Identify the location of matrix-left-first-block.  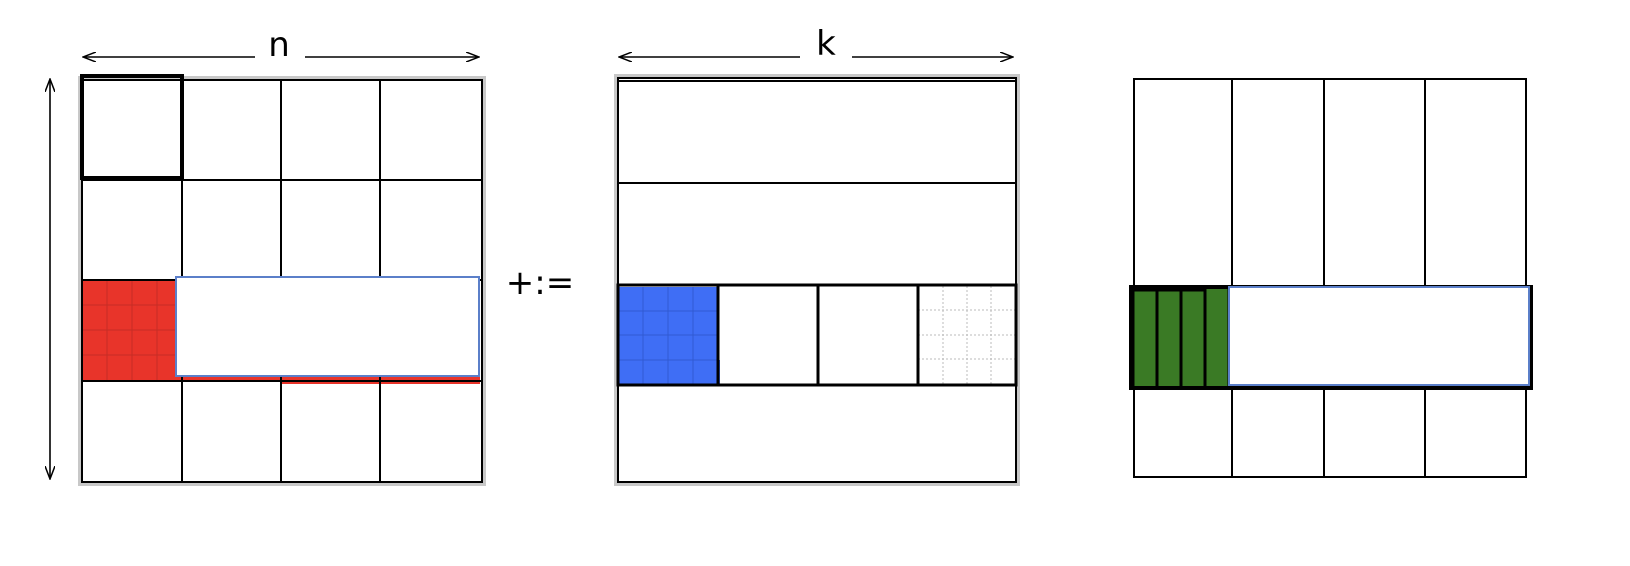
(132, 127).